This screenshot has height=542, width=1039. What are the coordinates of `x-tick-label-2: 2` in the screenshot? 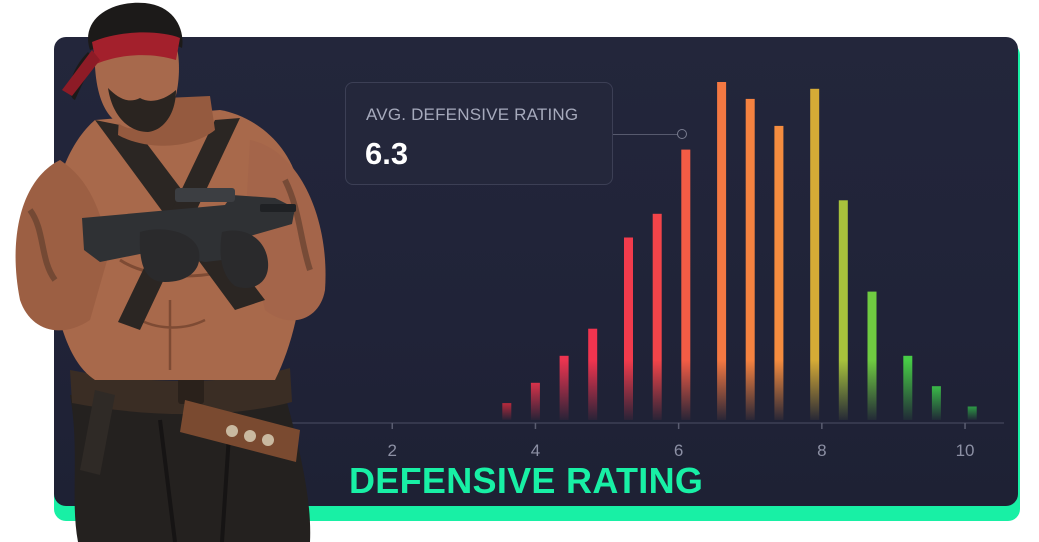 It's located at (392, 450).